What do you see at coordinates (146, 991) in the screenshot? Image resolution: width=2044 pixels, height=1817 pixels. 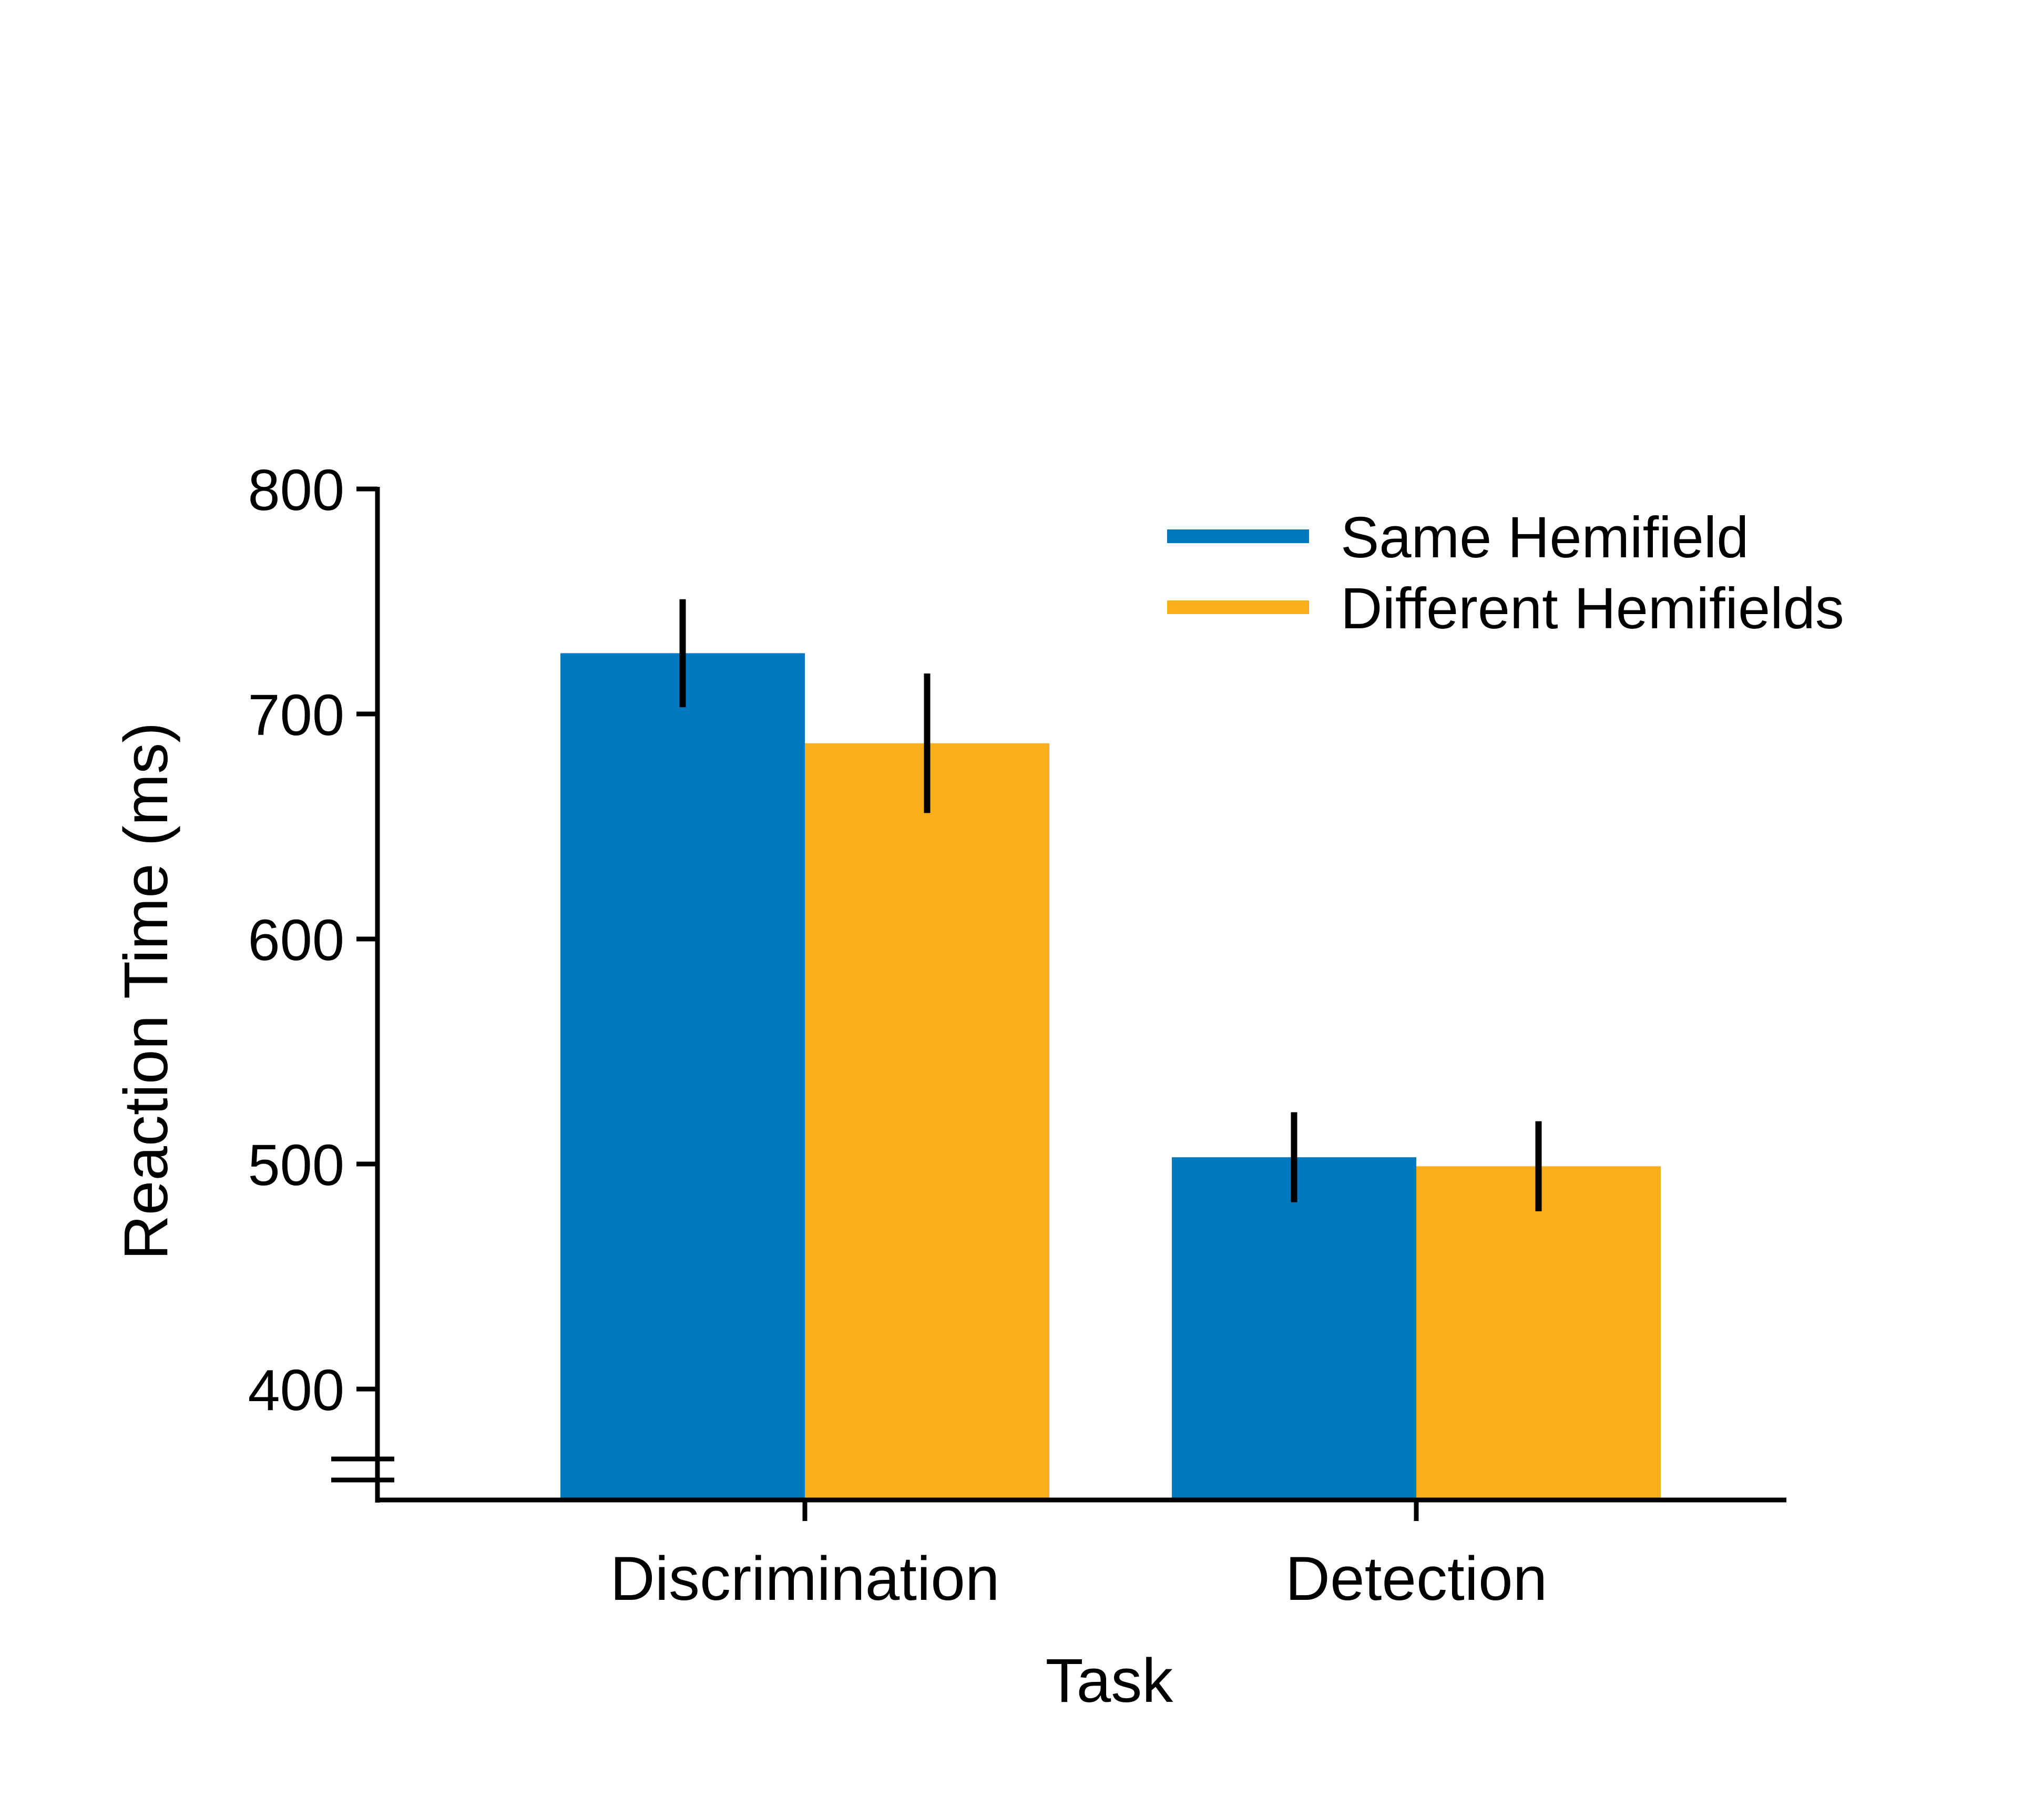 I see `y-axis-title: Reaction Time (ms)` at bounding box center [146, 991].